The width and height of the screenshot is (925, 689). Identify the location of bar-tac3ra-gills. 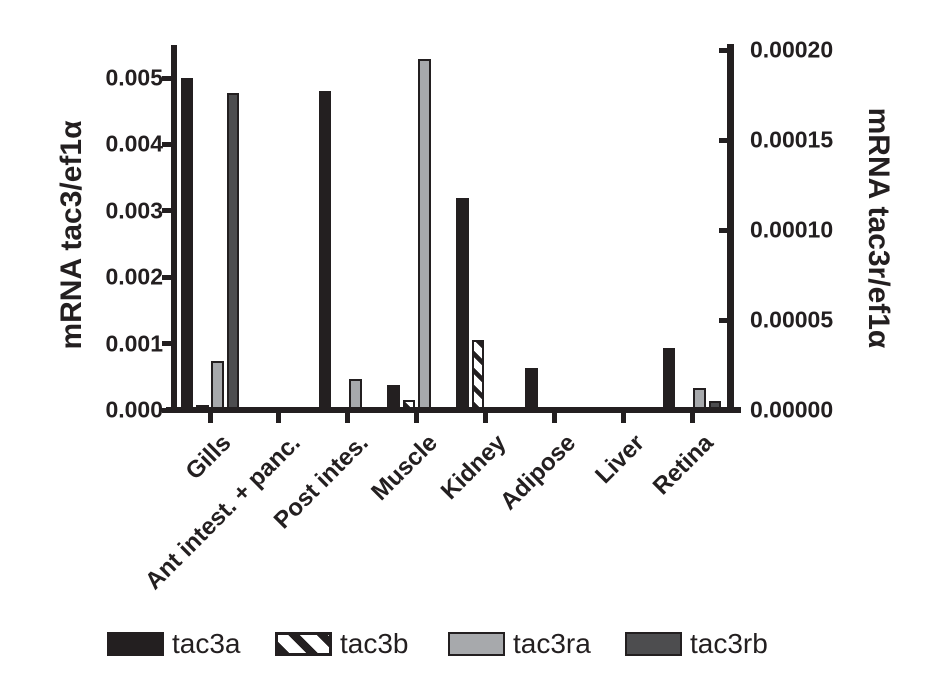
(217, 385).